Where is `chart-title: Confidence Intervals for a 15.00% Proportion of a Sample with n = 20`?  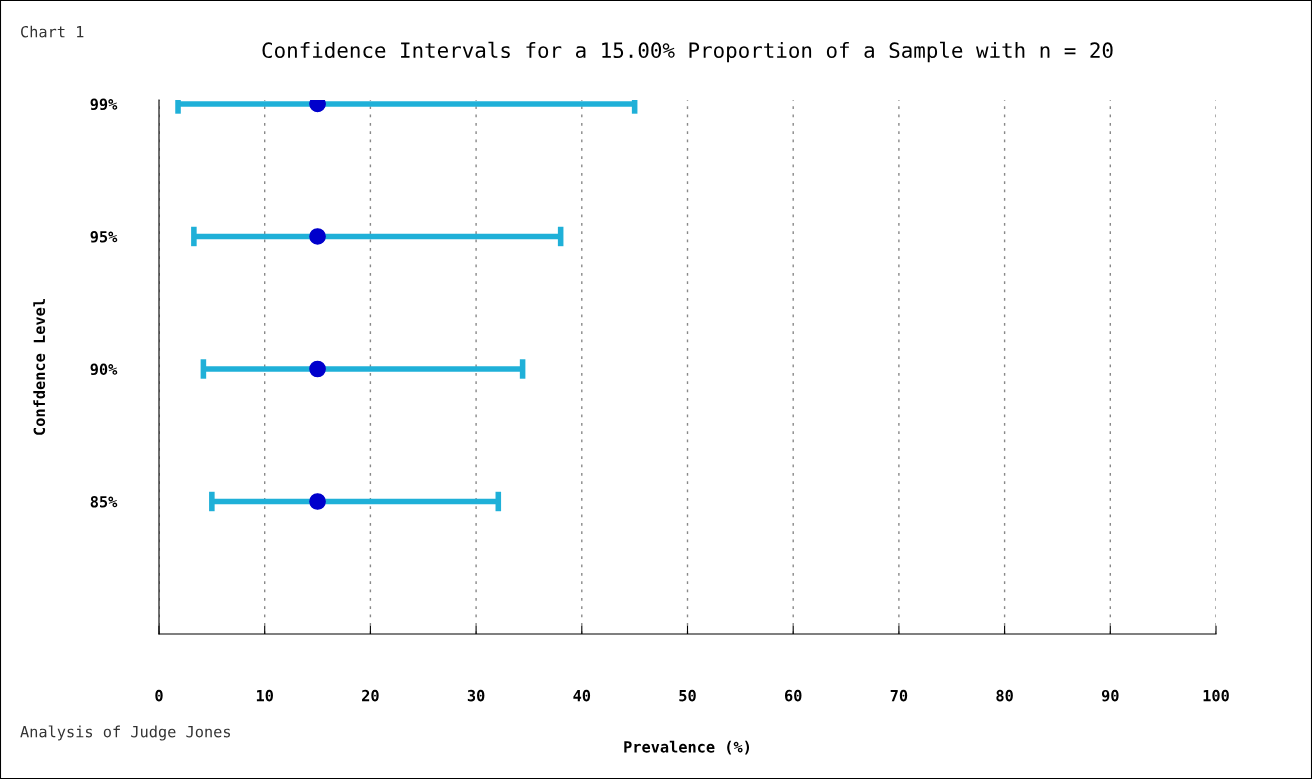 chart-title: Confidence Intervals for a 15.00% Proportion of a Sample with n = 20 is located at coordinates (687, 52).